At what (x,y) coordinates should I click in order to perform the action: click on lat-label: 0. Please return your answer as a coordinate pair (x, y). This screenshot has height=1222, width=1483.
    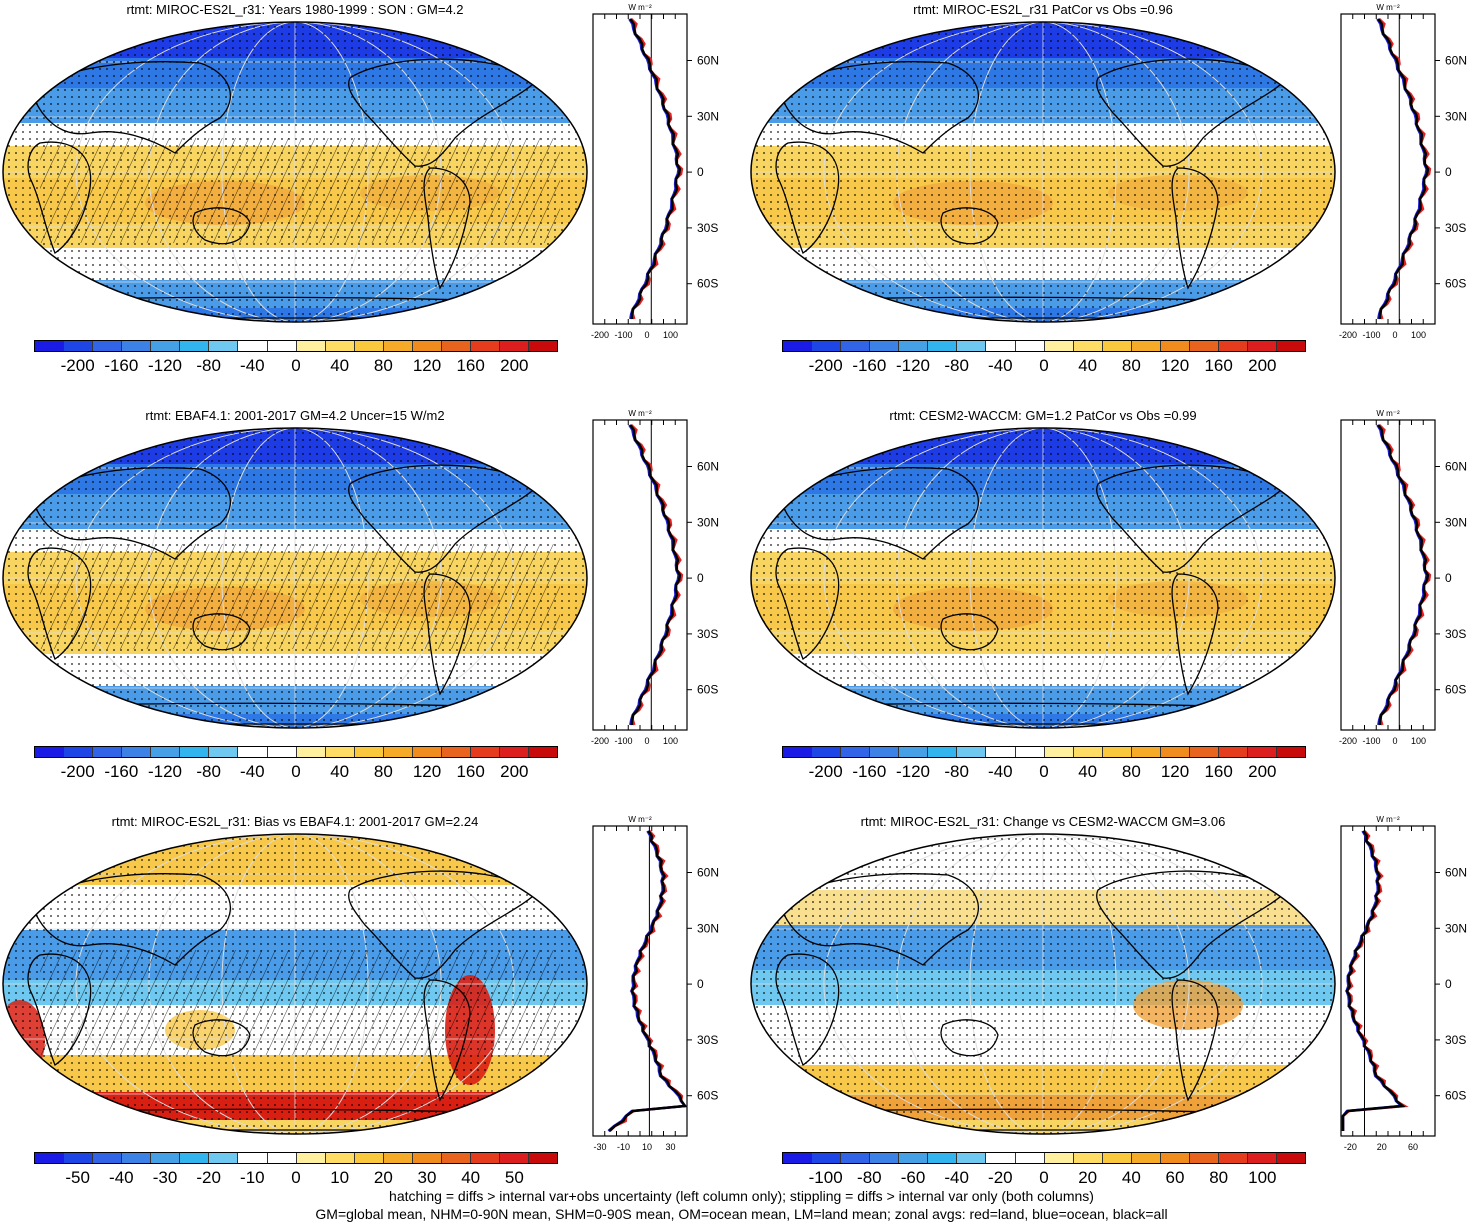
    Looking at the image, I should click on (700, 578).